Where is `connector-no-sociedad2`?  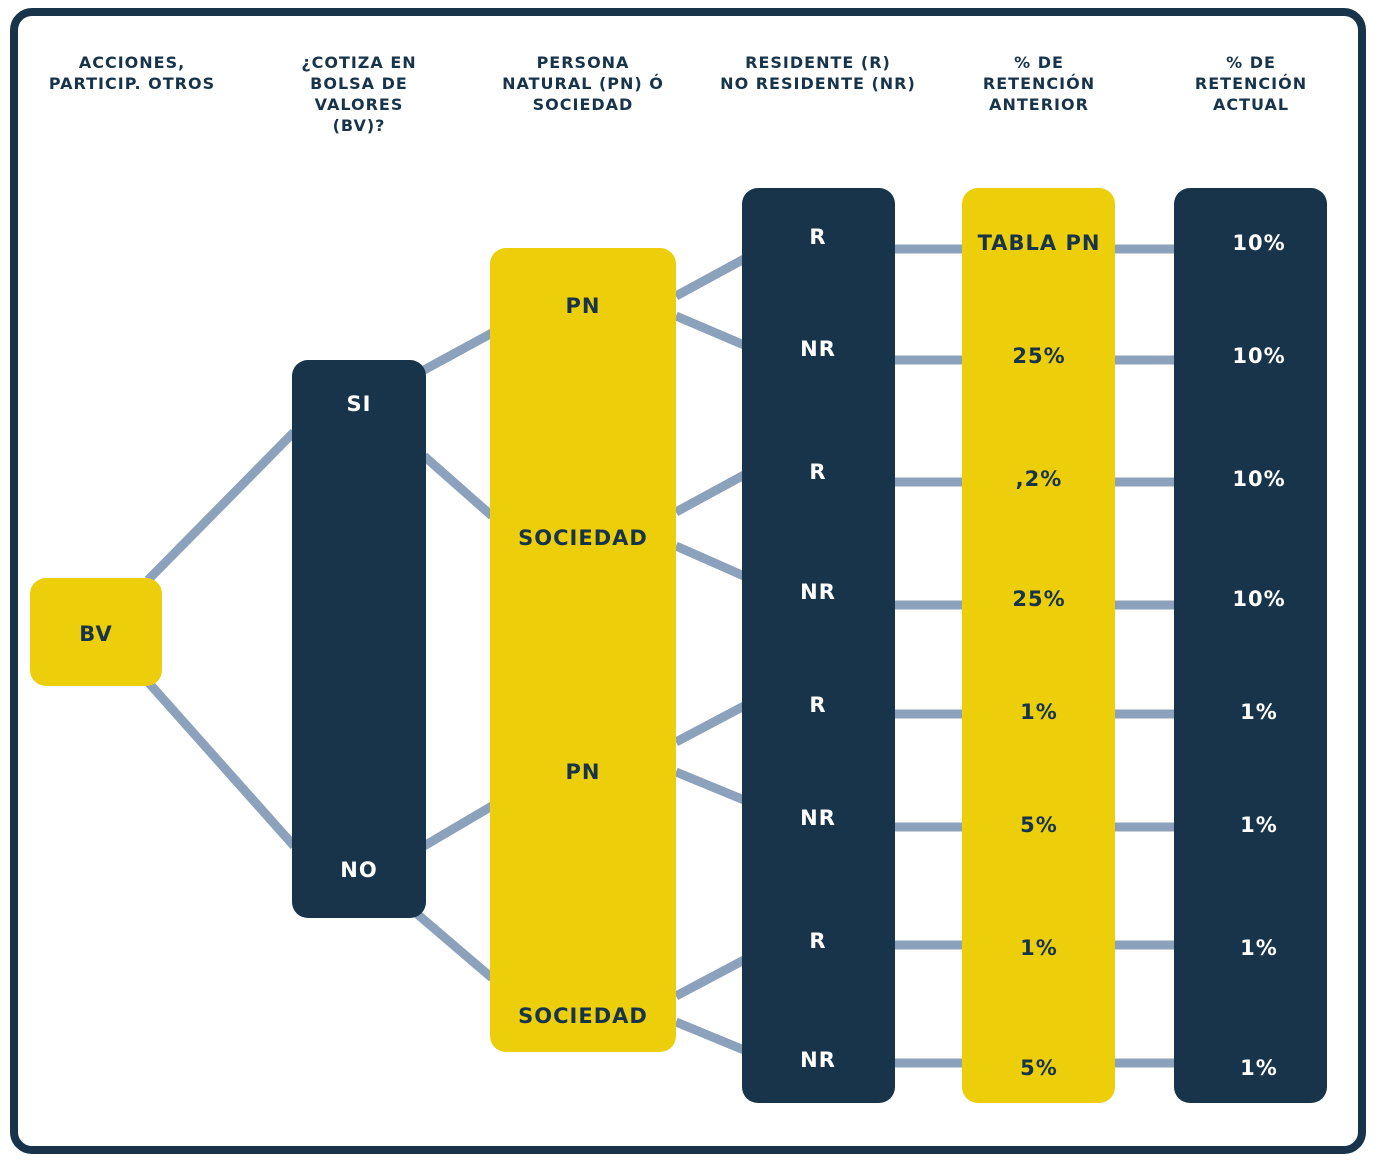
connector-no-sociedad2 is located at coordinates (454, 945).